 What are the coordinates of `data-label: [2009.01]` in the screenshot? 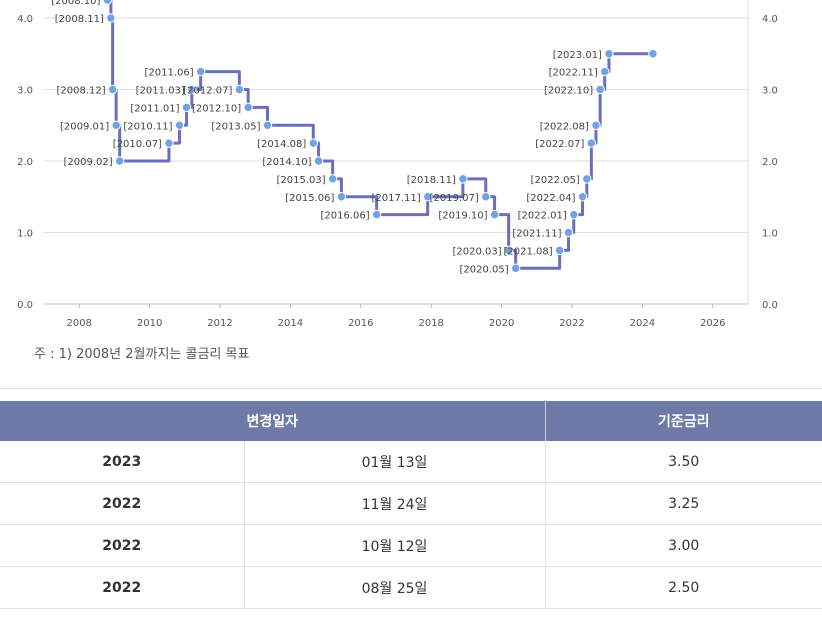 It's located at (84, 126).